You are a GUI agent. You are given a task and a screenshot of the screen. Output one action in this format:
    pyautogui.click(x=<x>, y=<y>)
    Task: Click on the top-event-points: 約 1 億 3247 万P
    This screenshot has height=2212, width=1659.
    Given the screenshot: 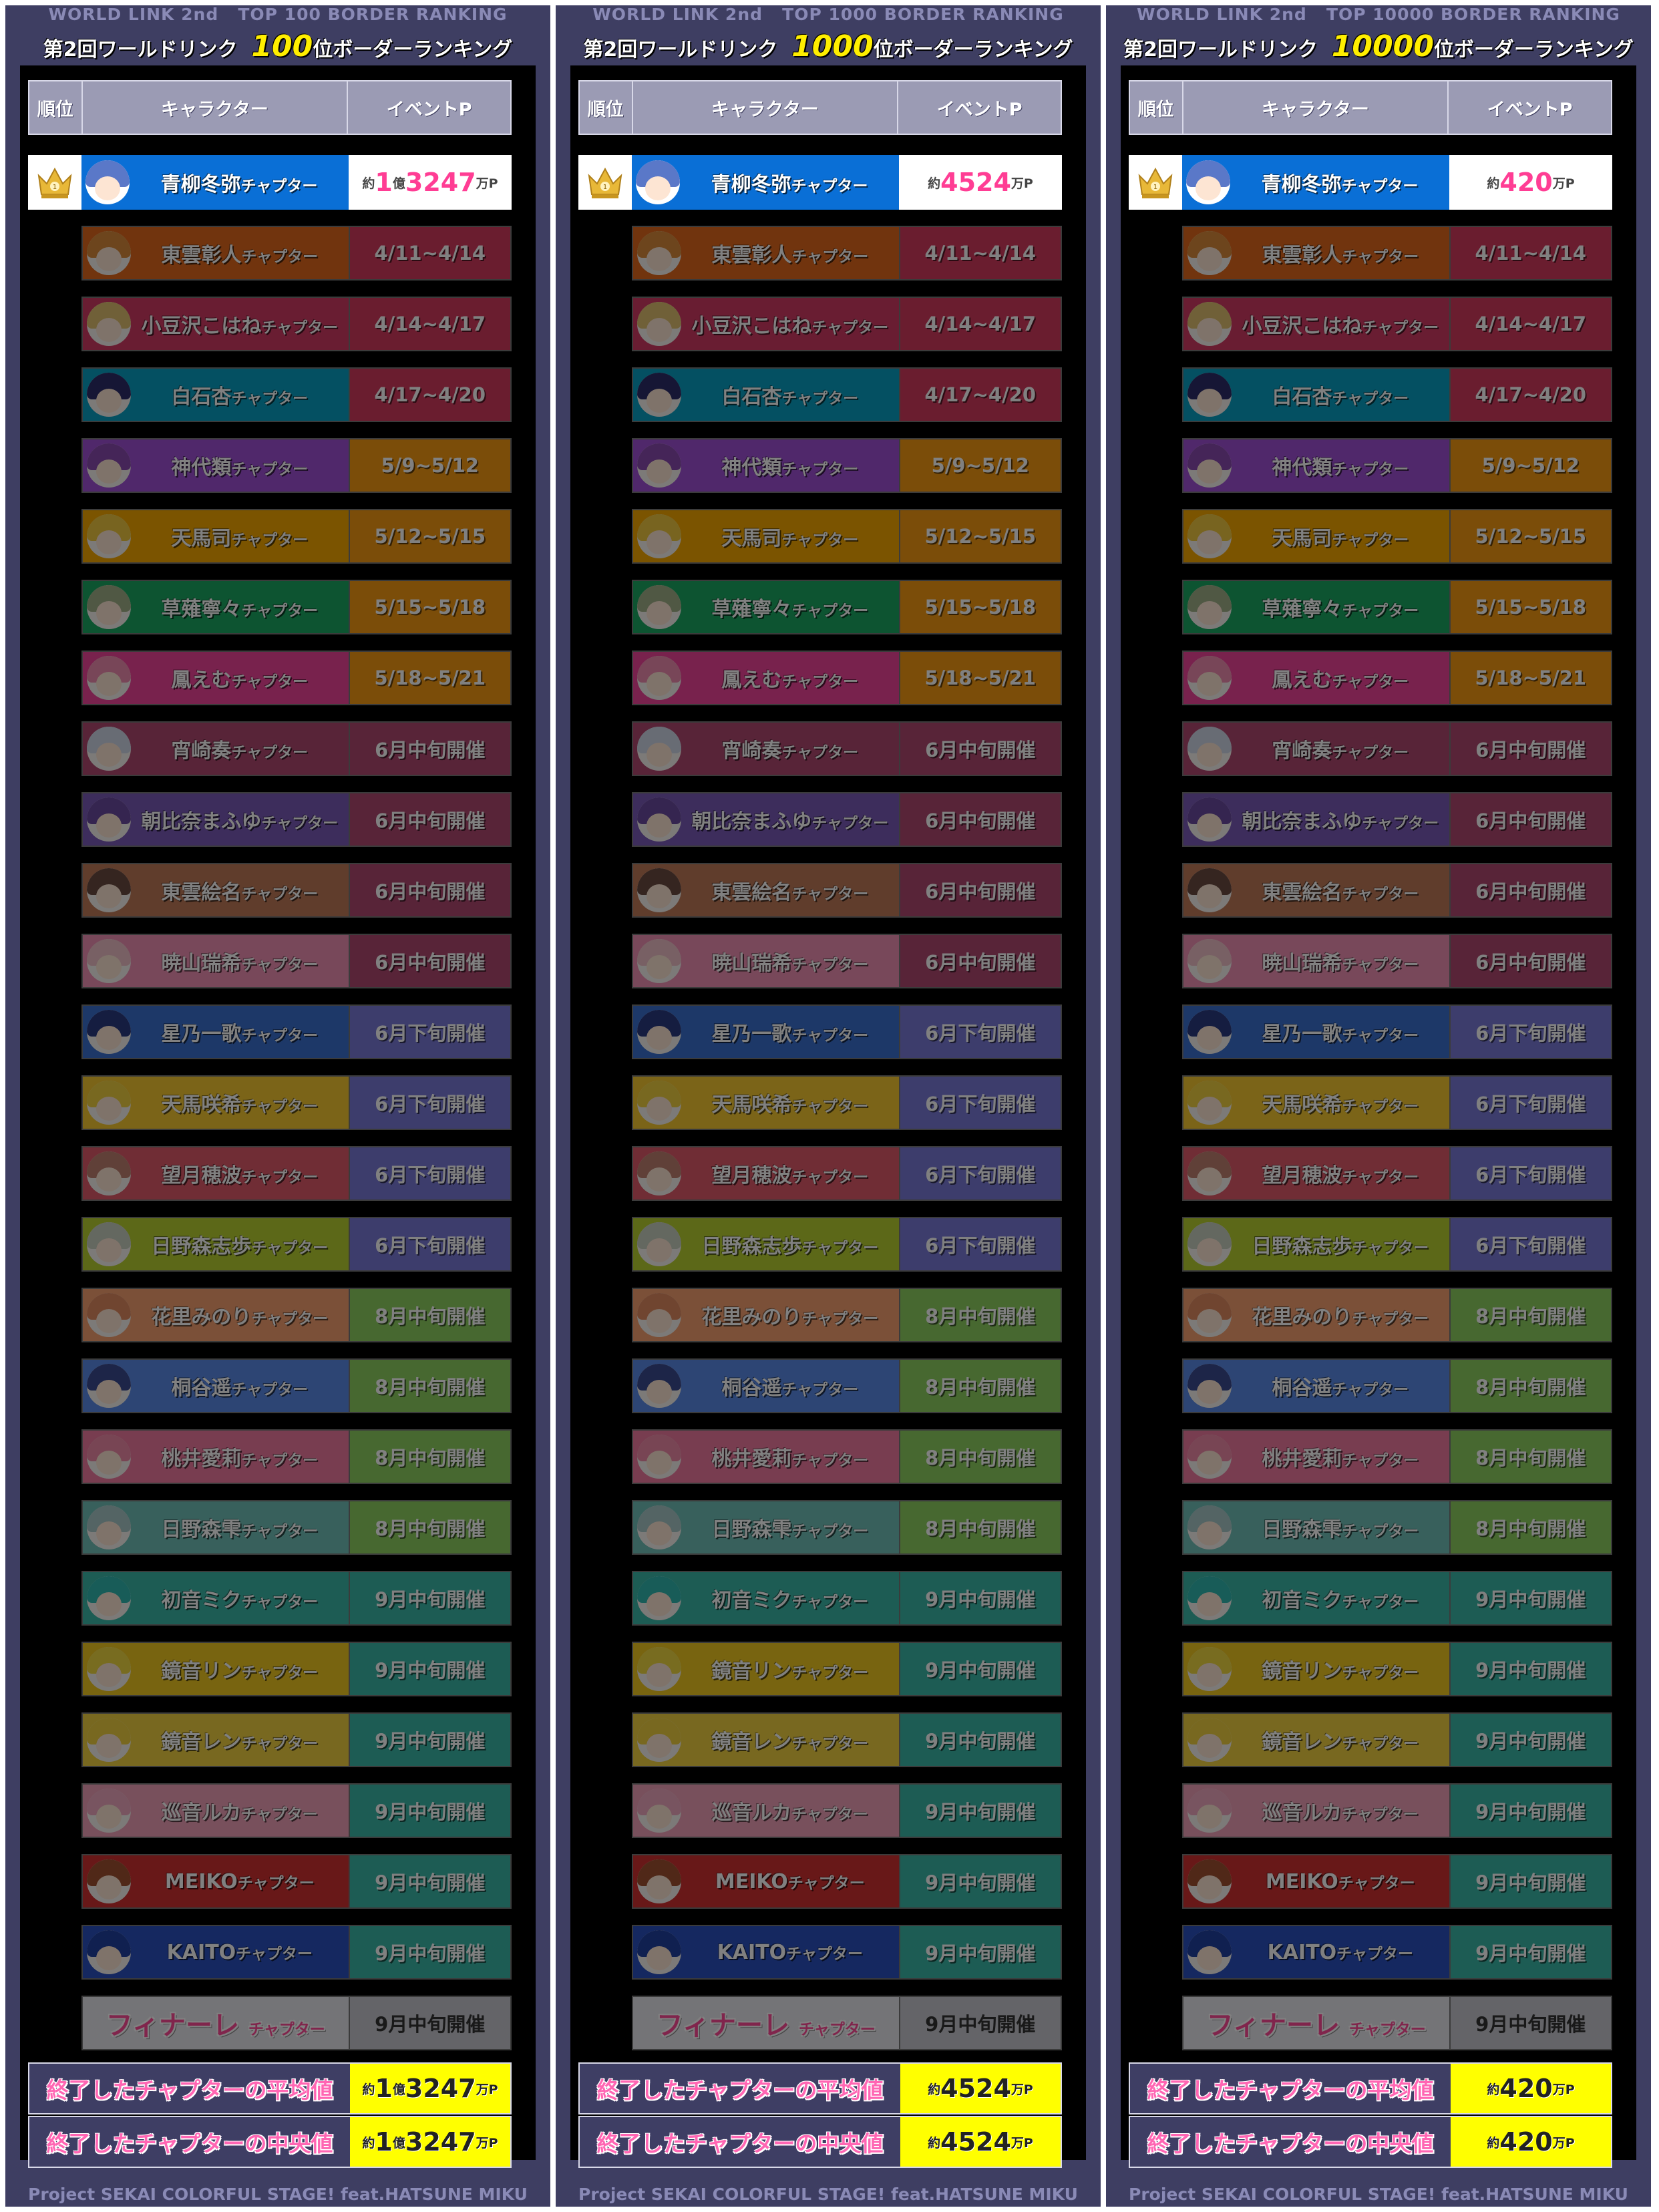 What is the action you would take?
    pyautogui.click(x=431, y=182)
    